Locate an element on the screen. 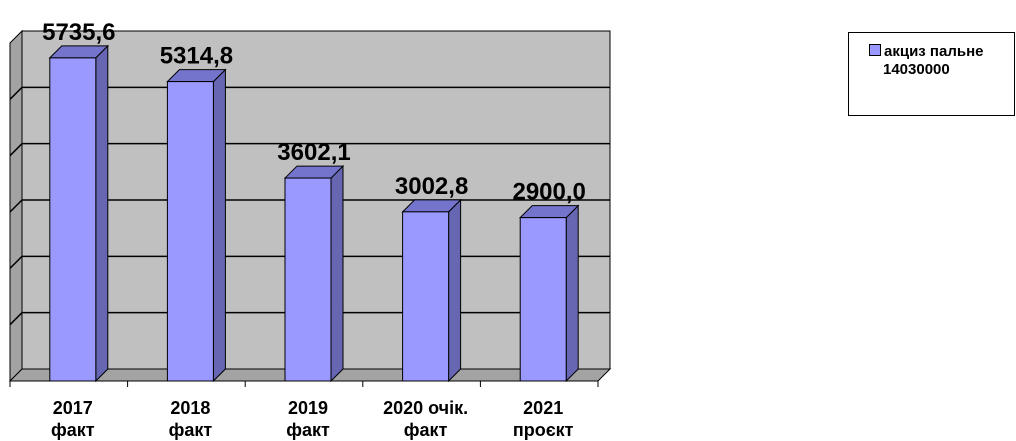 This screenshot has width=1016, height=441. x-tick-label: 2018 факт is located at coordinates (191, 419).